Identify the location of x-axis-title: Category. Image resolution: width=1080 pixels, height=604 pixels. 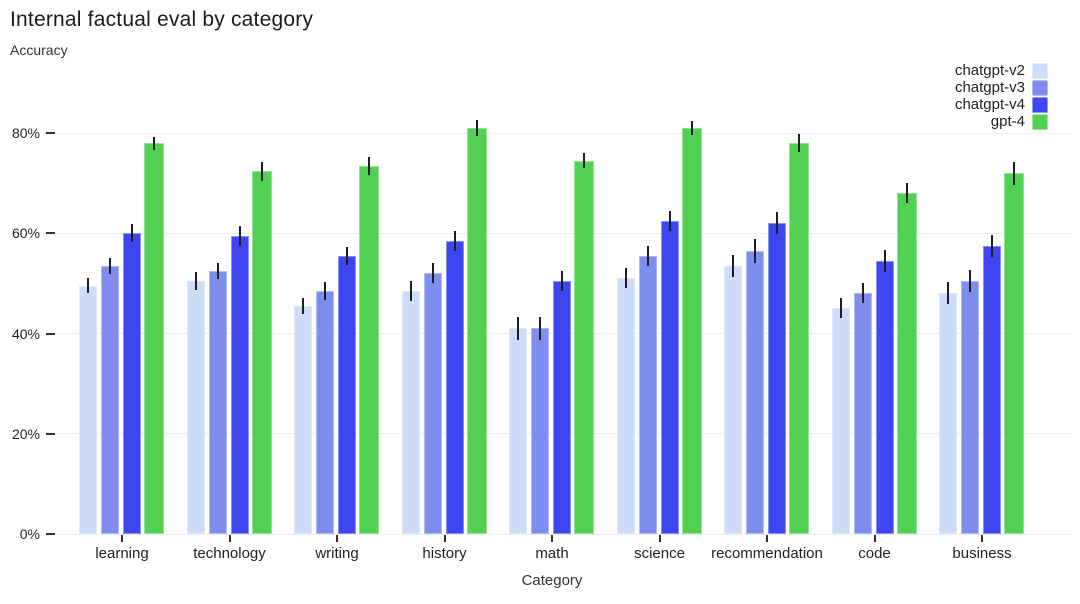
(552, 580).